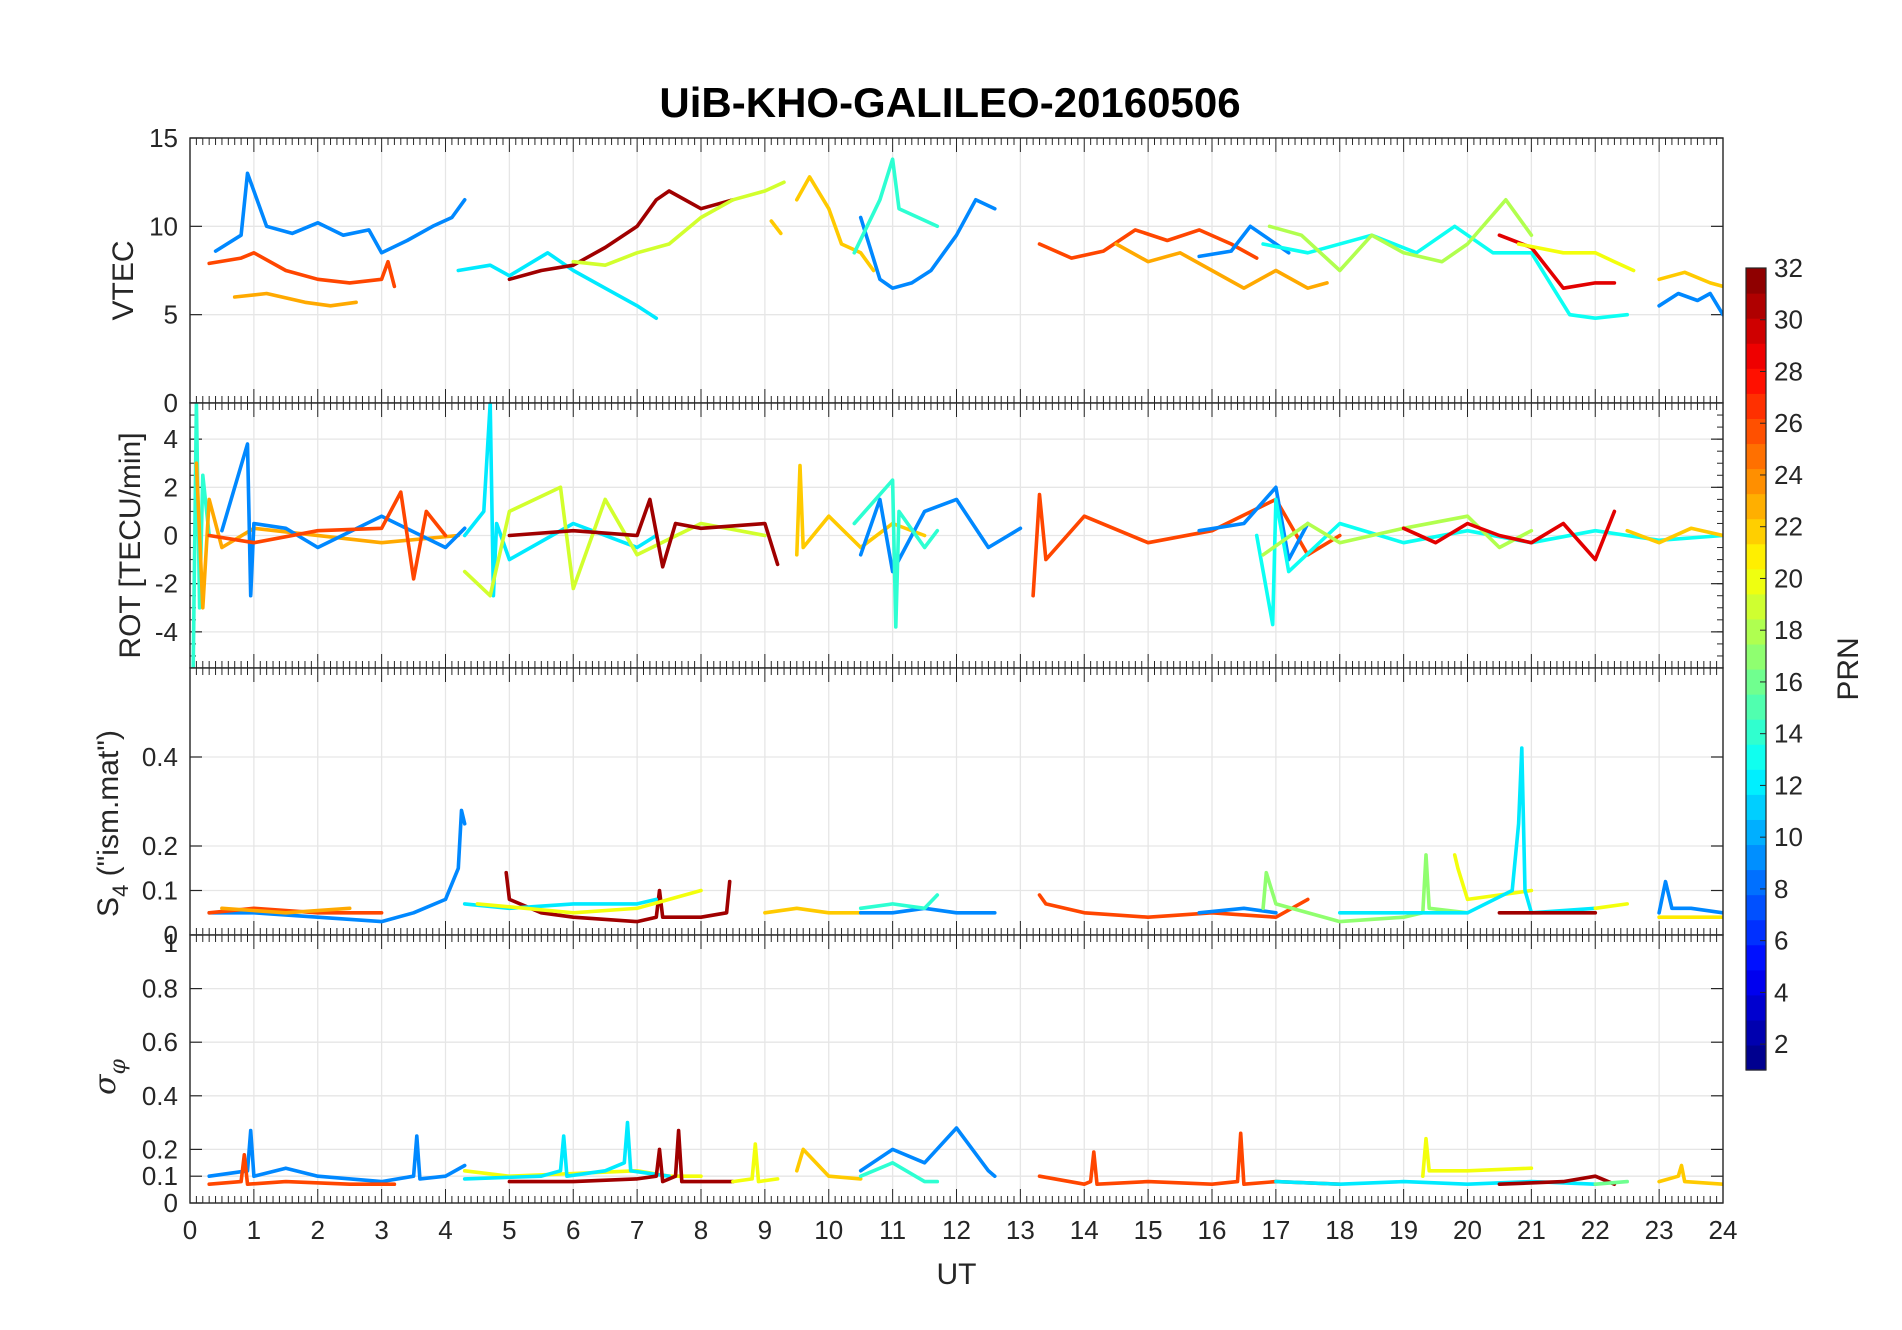  What do you see at coordinates (1595, 1230) in the screenshot?
I see `x-tick-label: 22` at bounding box center [1595, 1230].